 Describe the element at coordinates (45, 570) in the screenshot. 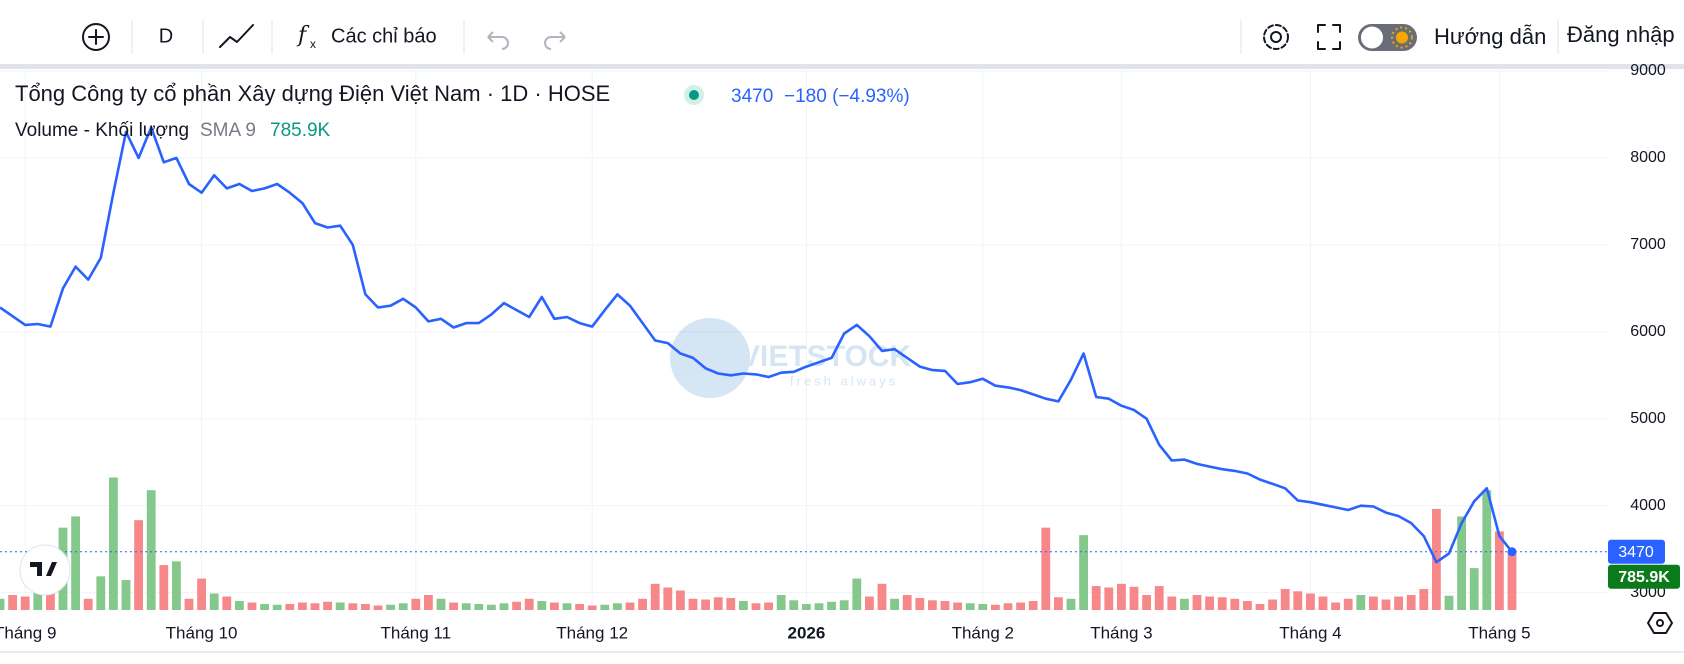

I see `tv-logo` at that location.